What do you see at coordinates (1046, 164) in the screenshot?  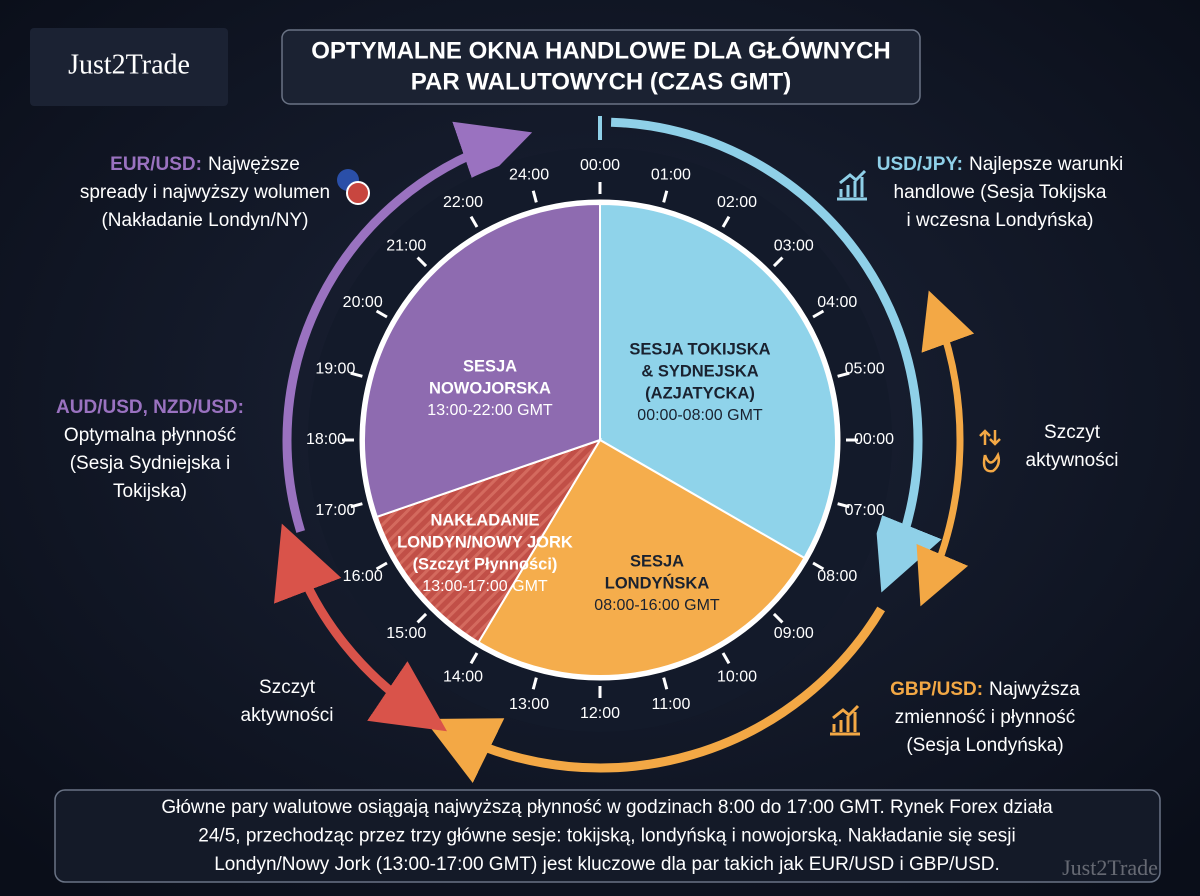 I see `pair-text: Najlepsze warunki` at bounding box center [1046, 164].